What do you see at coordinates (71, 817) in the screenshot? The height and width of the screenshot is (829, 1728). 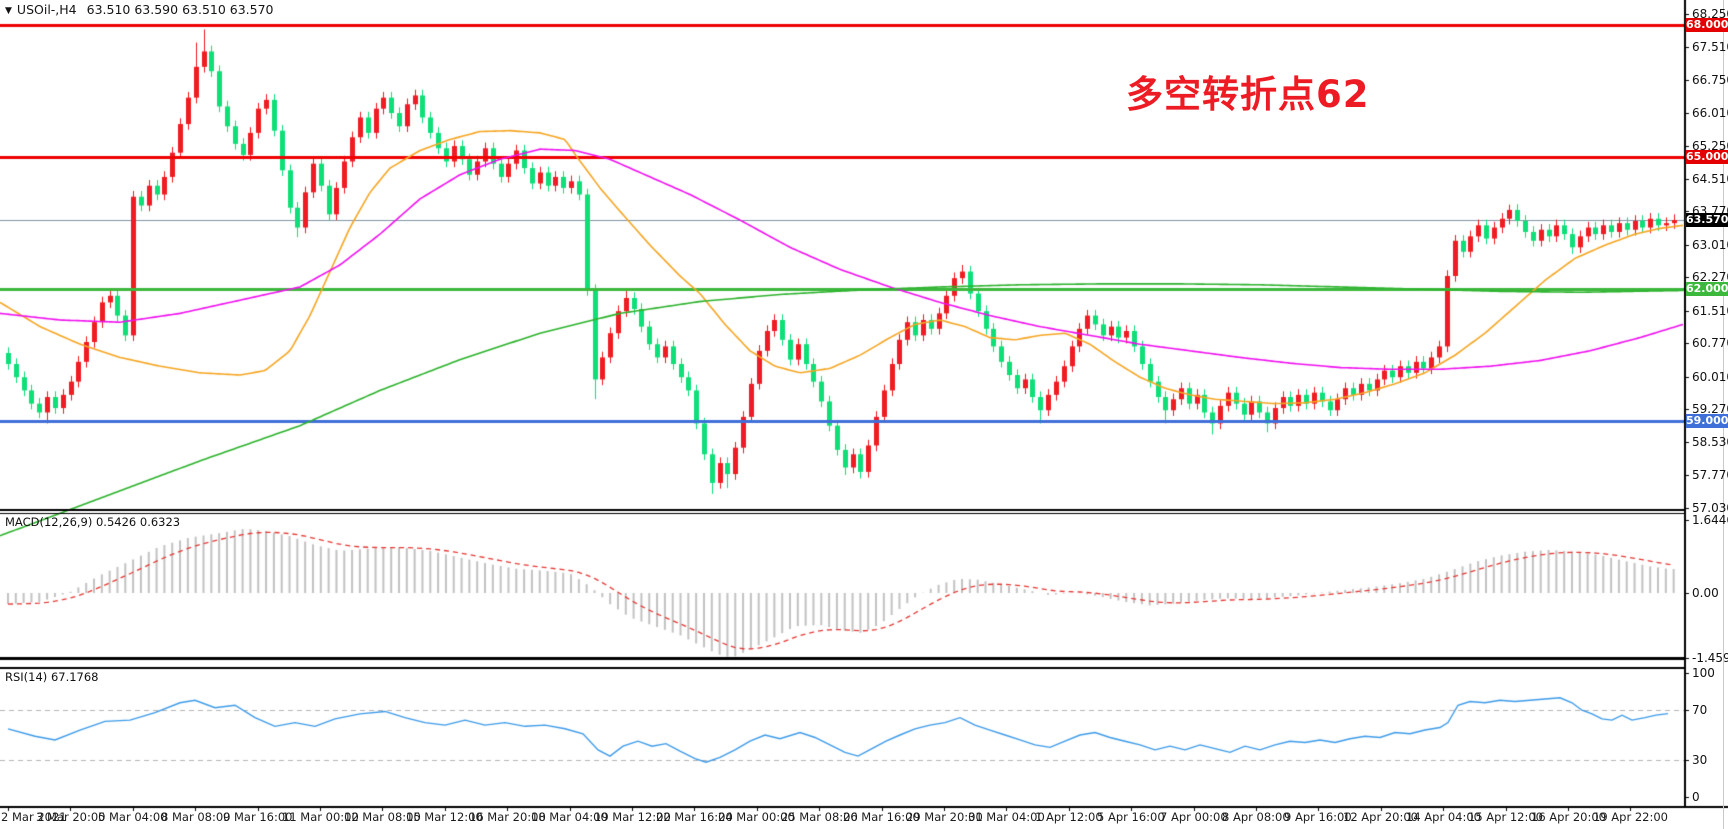 I see `time-tick-label: 3 Mar 20:00` at bounding box center [71, 817].